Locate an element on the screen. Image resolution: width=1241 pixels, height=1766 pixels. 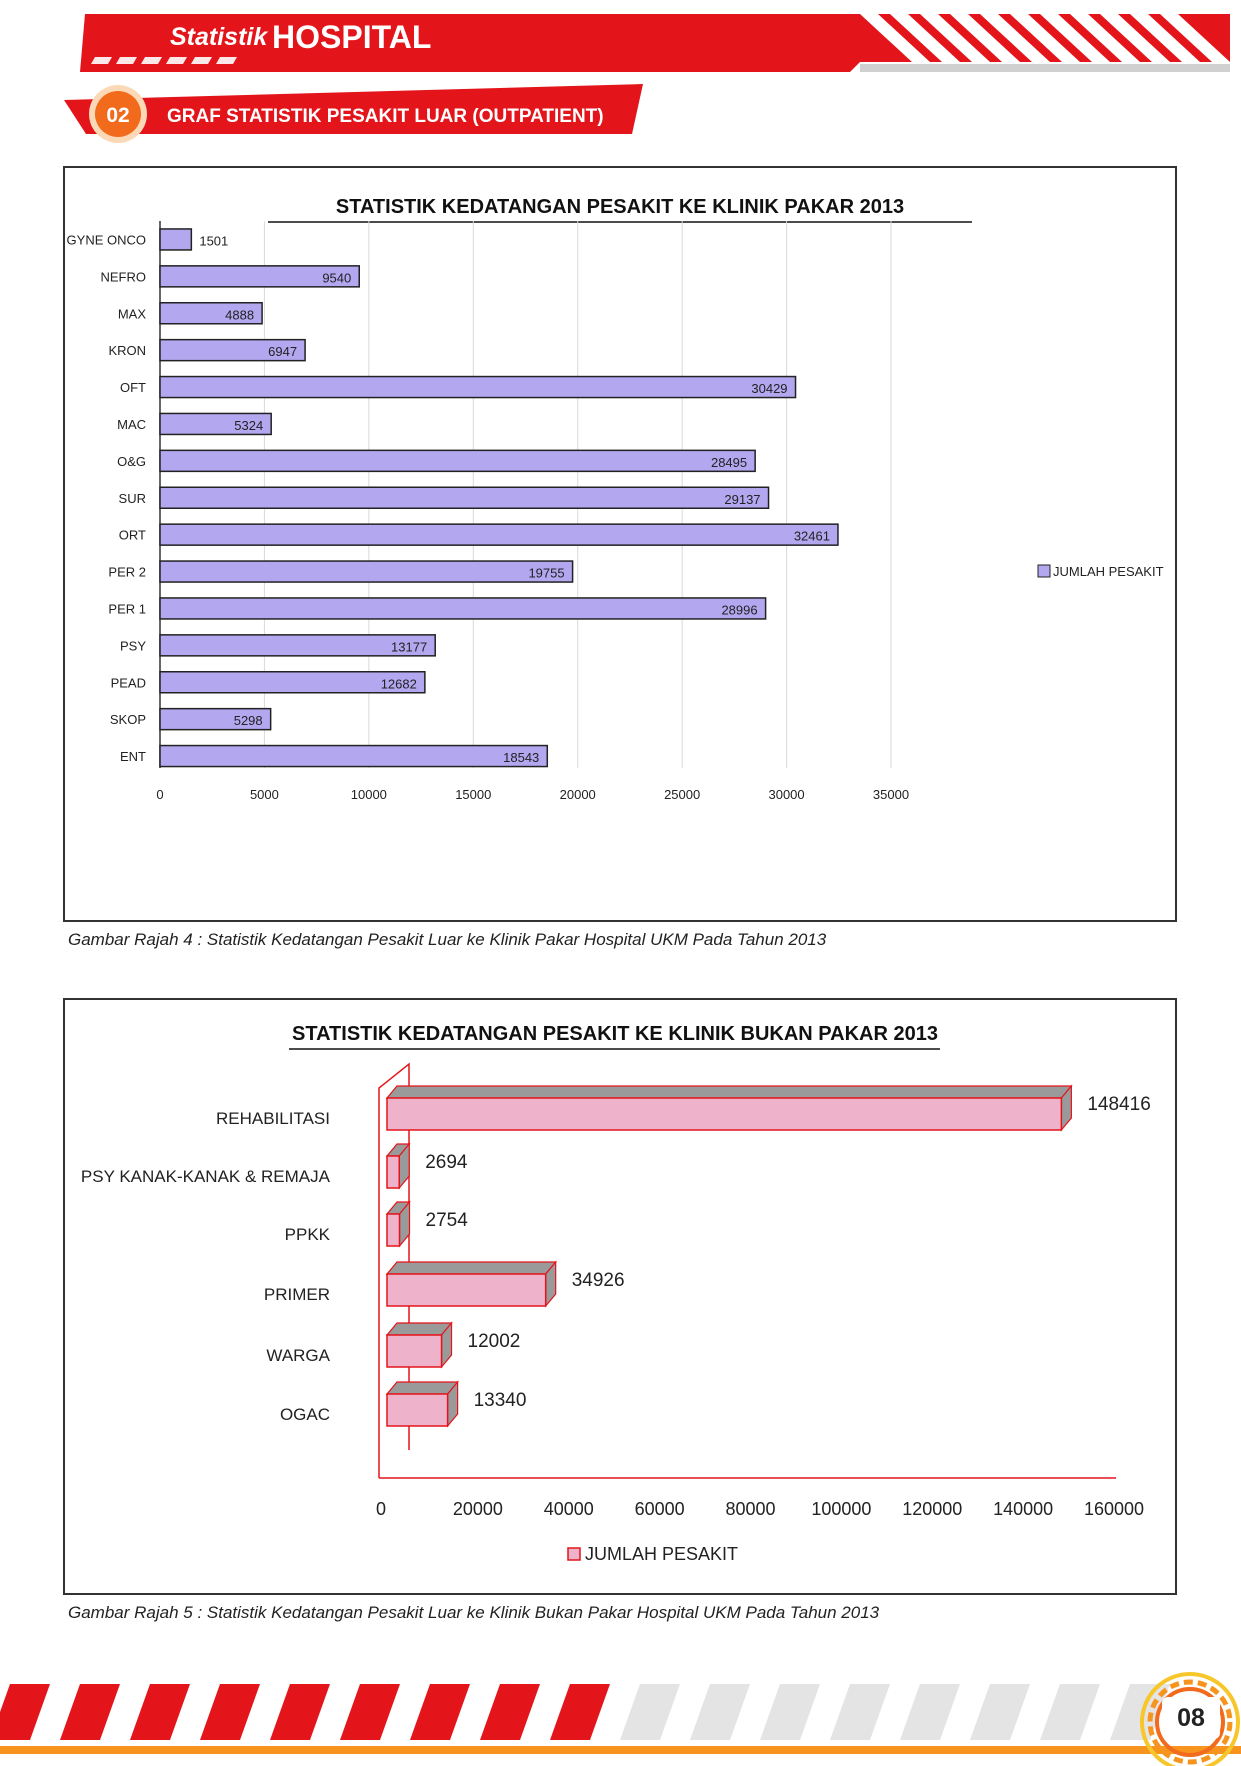
chart2-category-label: PPKK is located at coordinates (308, 1234).